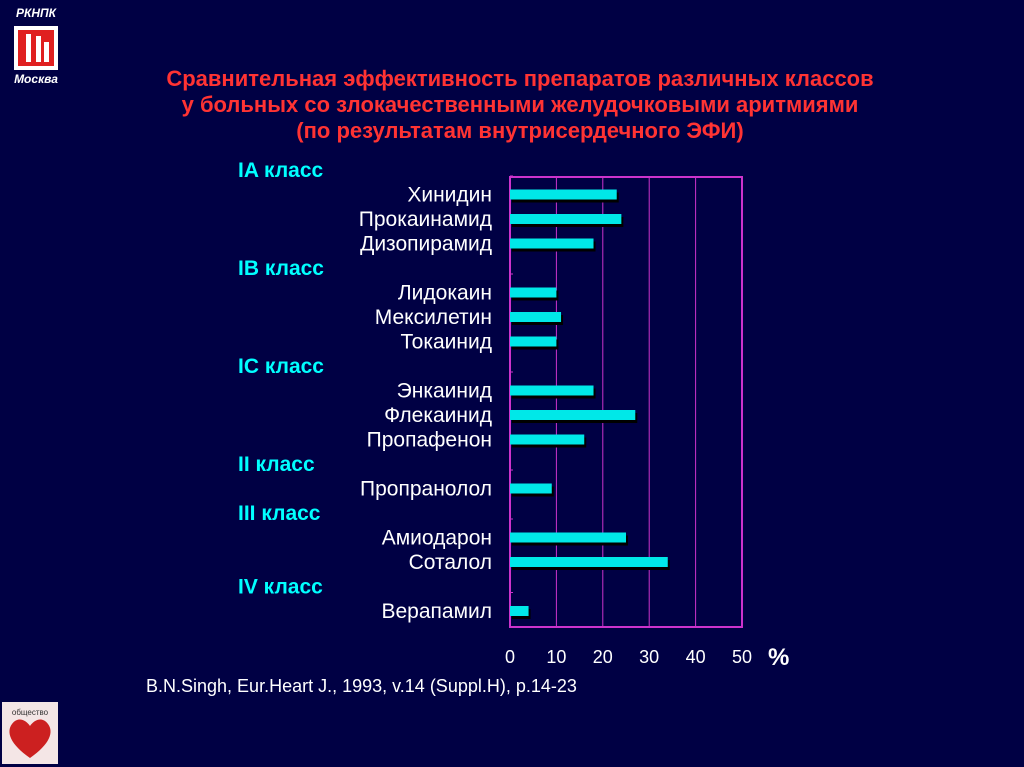 The width and height of the screenshot is (1024, 767). What do you see at coordinates (603, 657) in the screenshot?
I see `x-tick-label: 20` at bounding box center [603, 657].